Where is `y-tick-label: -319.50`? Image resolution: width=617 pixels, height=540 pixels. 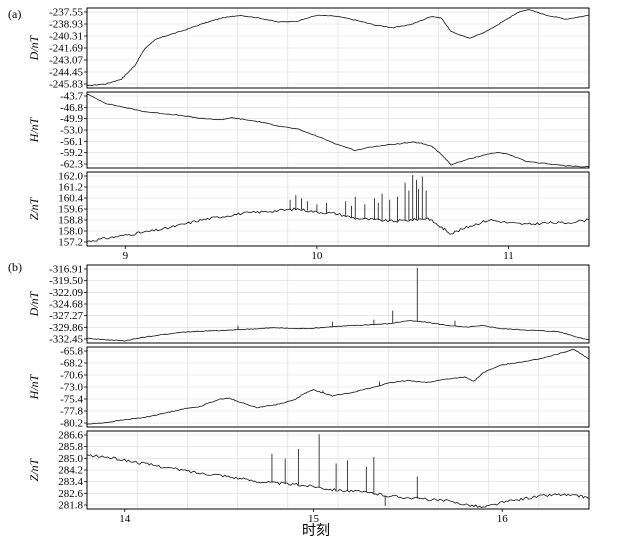 y-tick-label: -319.50 is located at coordinates (66, 281).